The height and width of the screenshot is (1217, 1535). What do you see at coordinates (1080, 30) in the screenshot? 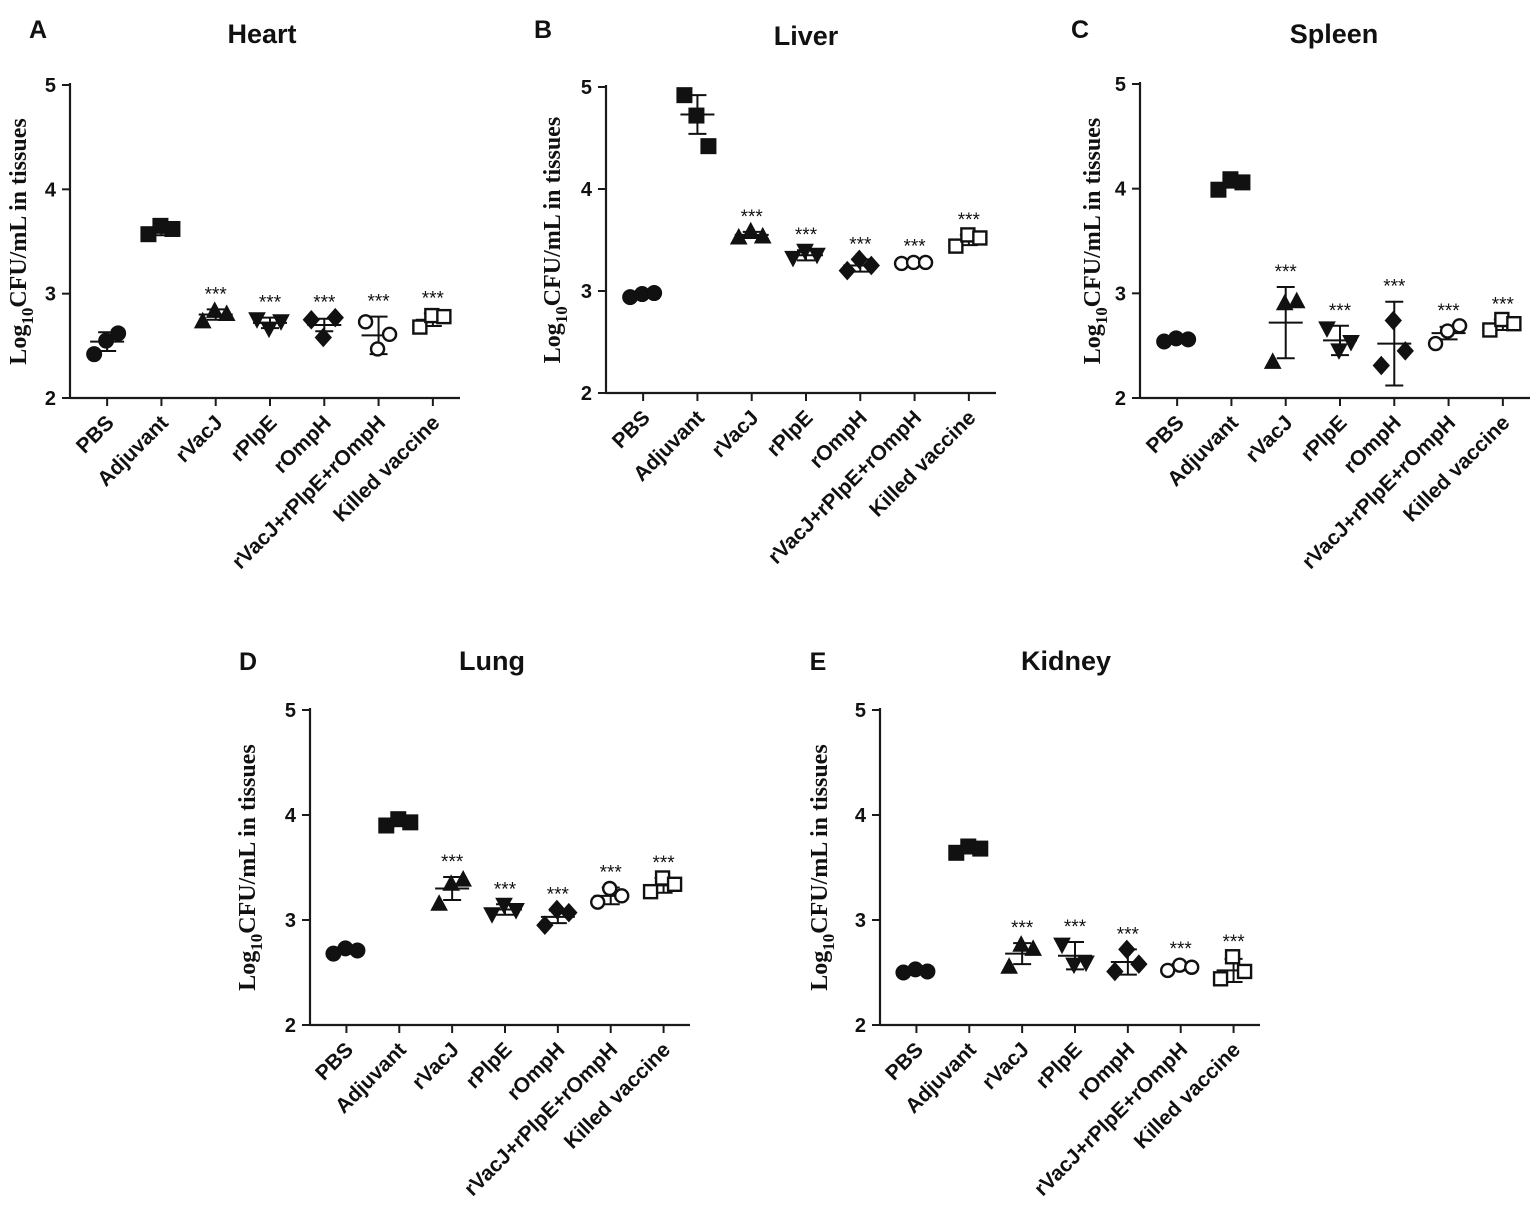
I see `panel-letter: C` at bounding box center [1080, 30].